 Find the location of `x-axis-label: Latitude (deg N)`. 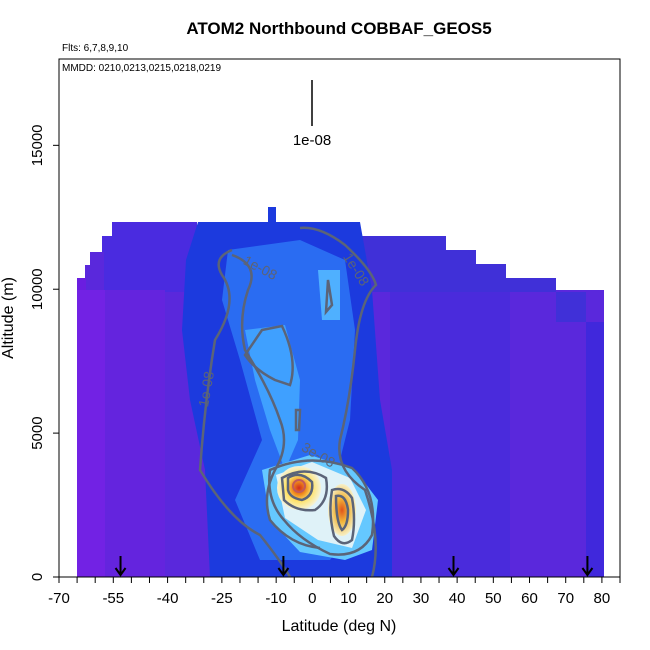

x-axis-label: Latitude (deg N) is located at coordinates (339, 626).